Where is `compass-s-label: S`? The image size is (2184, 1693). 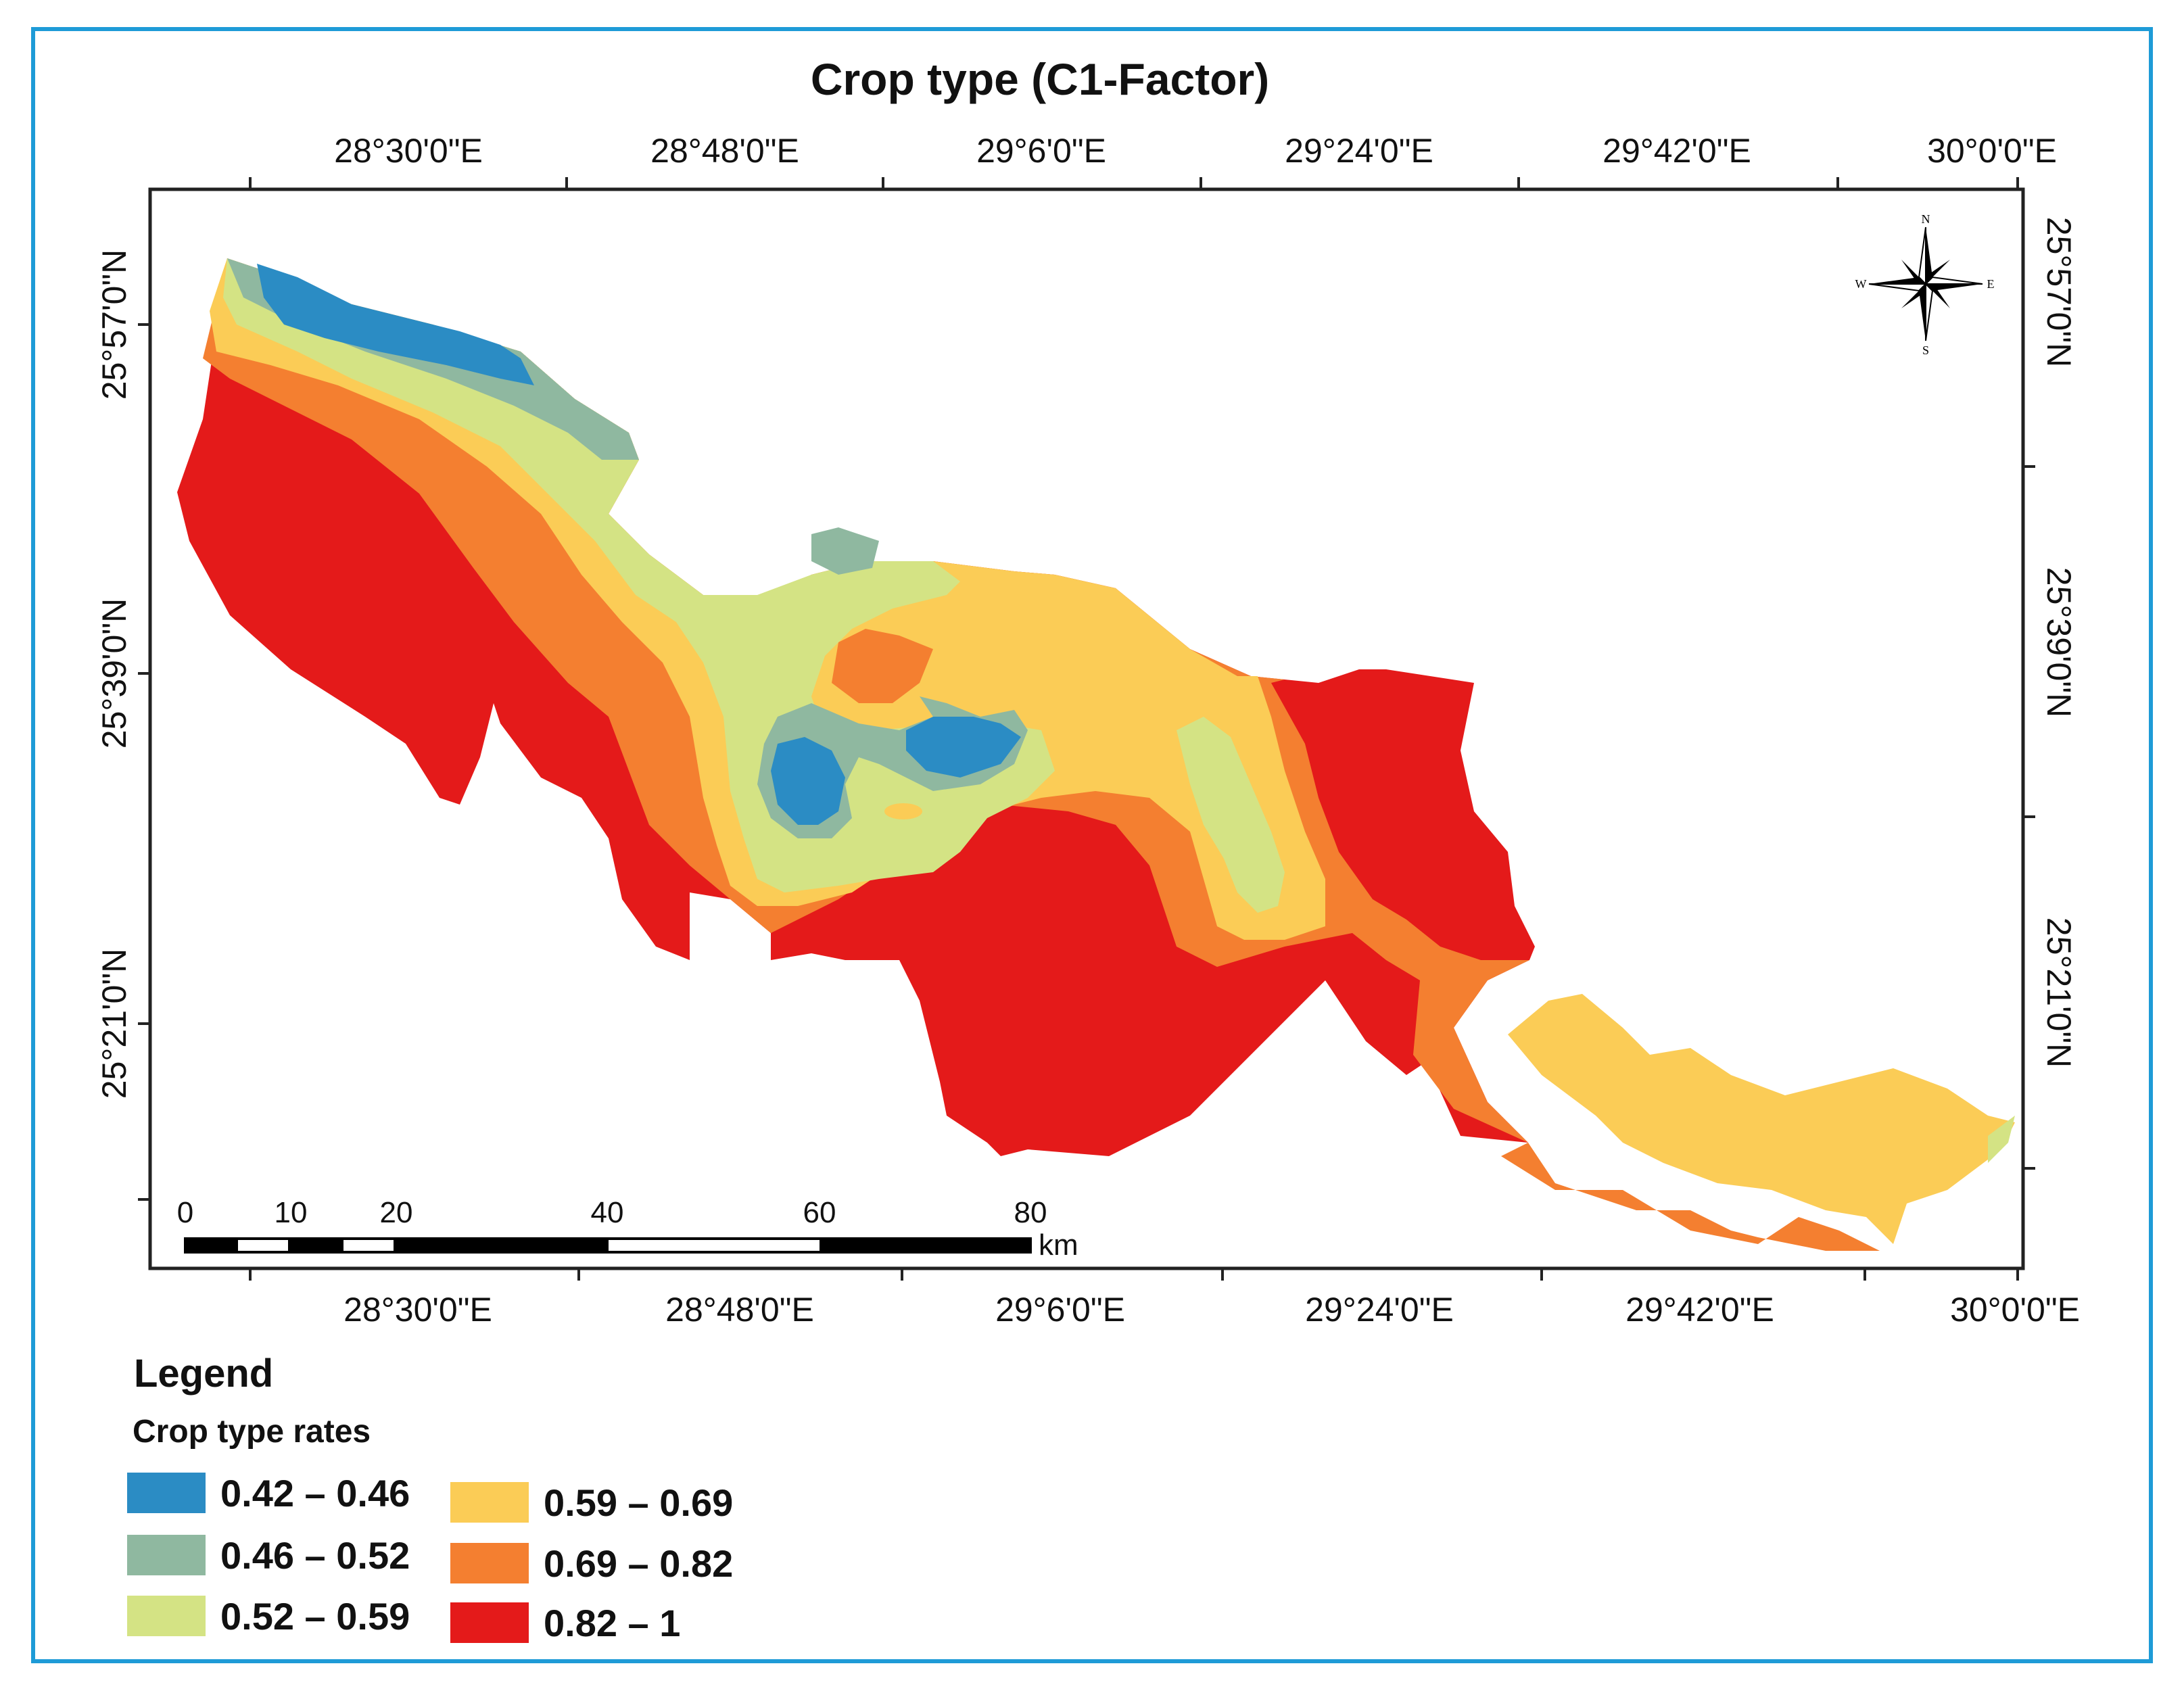 compass-s-label: S is located at coordinates (1925, 350).